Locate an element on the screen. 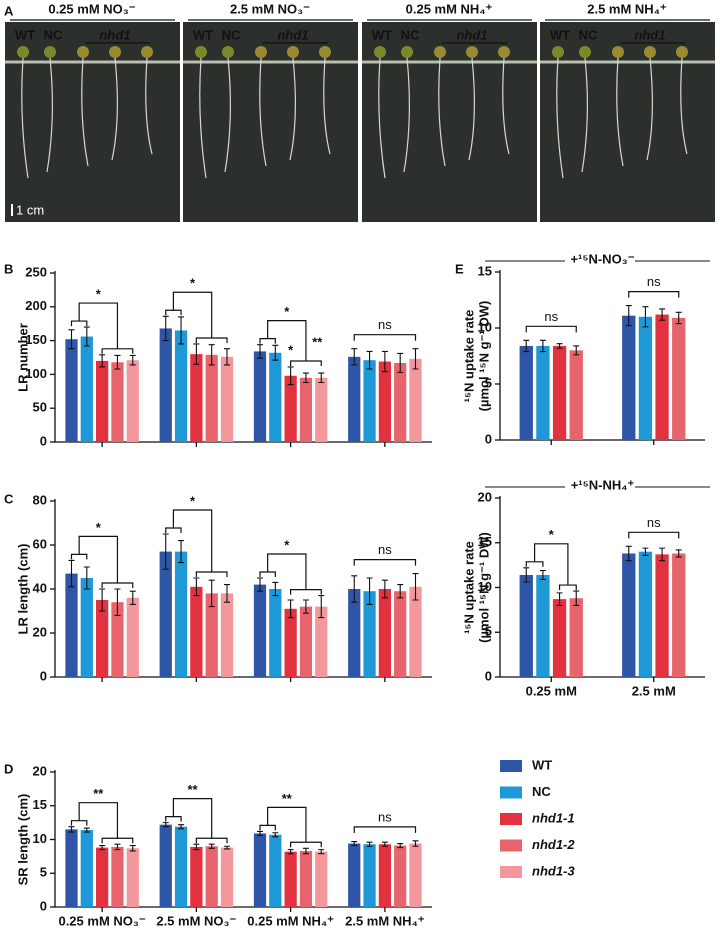  legend-label: WT is located at coordinates (542, 764).